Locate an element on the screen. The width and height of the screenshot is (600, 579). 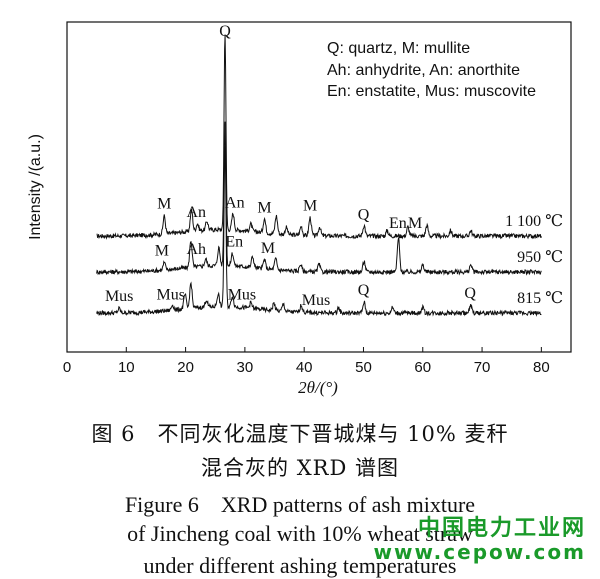
caption-en-line3: under different ashing temperatures is located at coordinates (300, 565).